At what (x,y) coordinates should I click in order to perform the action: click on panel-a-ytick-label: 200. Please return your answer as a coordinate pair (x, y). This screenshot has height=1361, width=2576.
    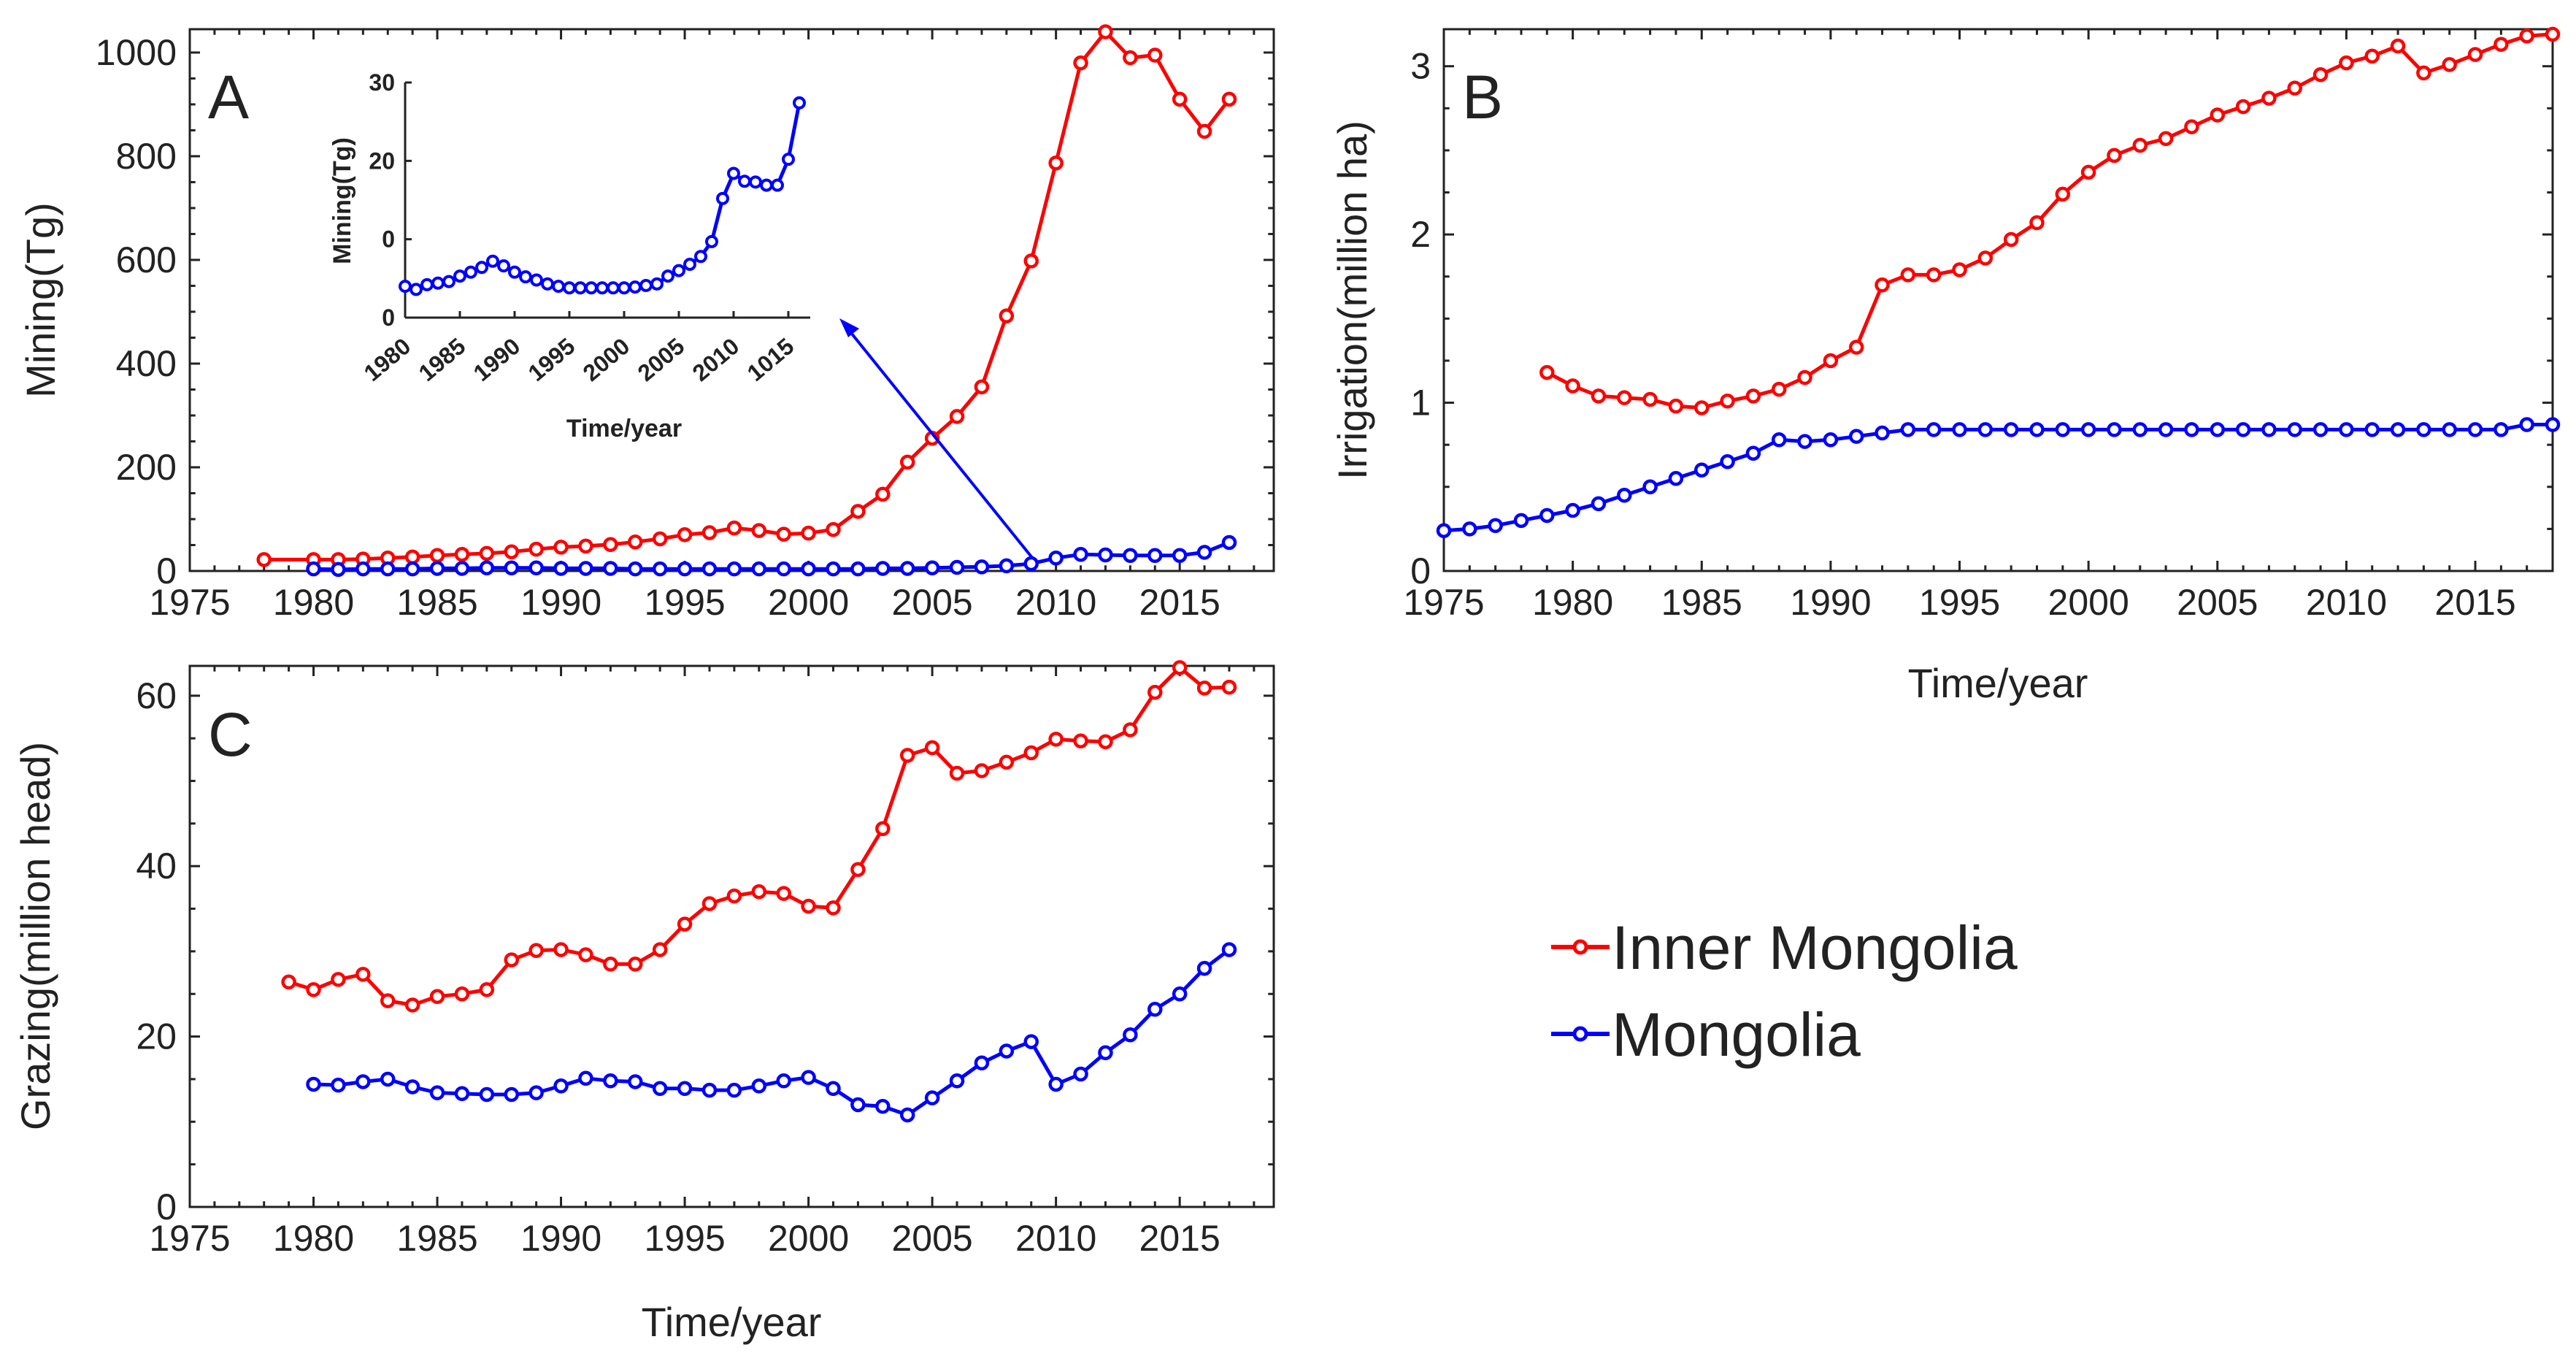
    Looking at the image, I should click on (146, 468).